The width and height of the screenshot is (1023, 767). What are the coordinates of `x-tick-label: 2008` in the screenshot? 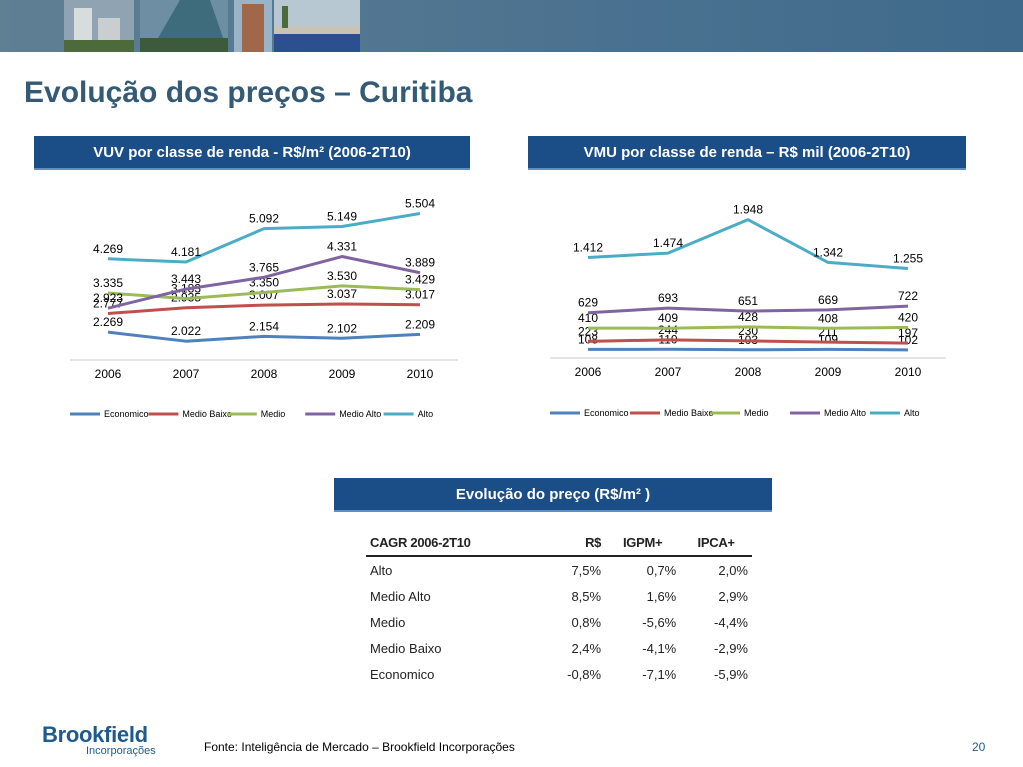 It's located at (748, 372).